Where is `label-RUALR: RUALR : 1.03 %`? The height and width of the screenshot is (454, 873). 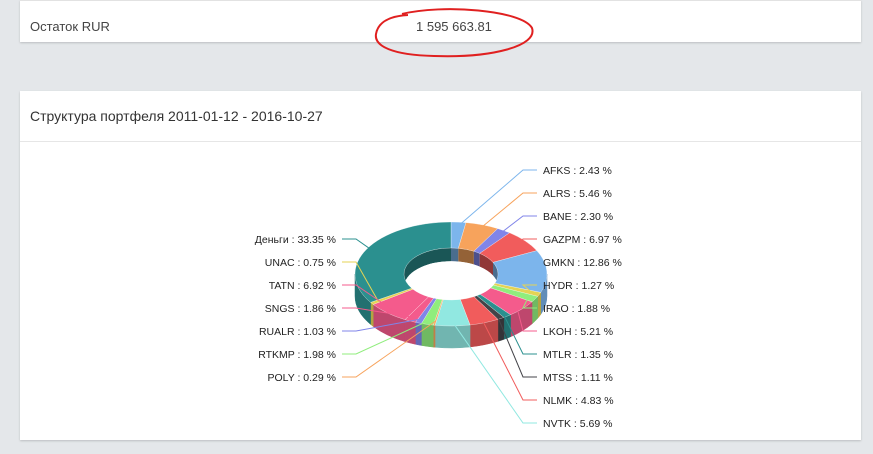 label-RUALR: RUALR : 1.03 % is located at coordinates (297, 332).